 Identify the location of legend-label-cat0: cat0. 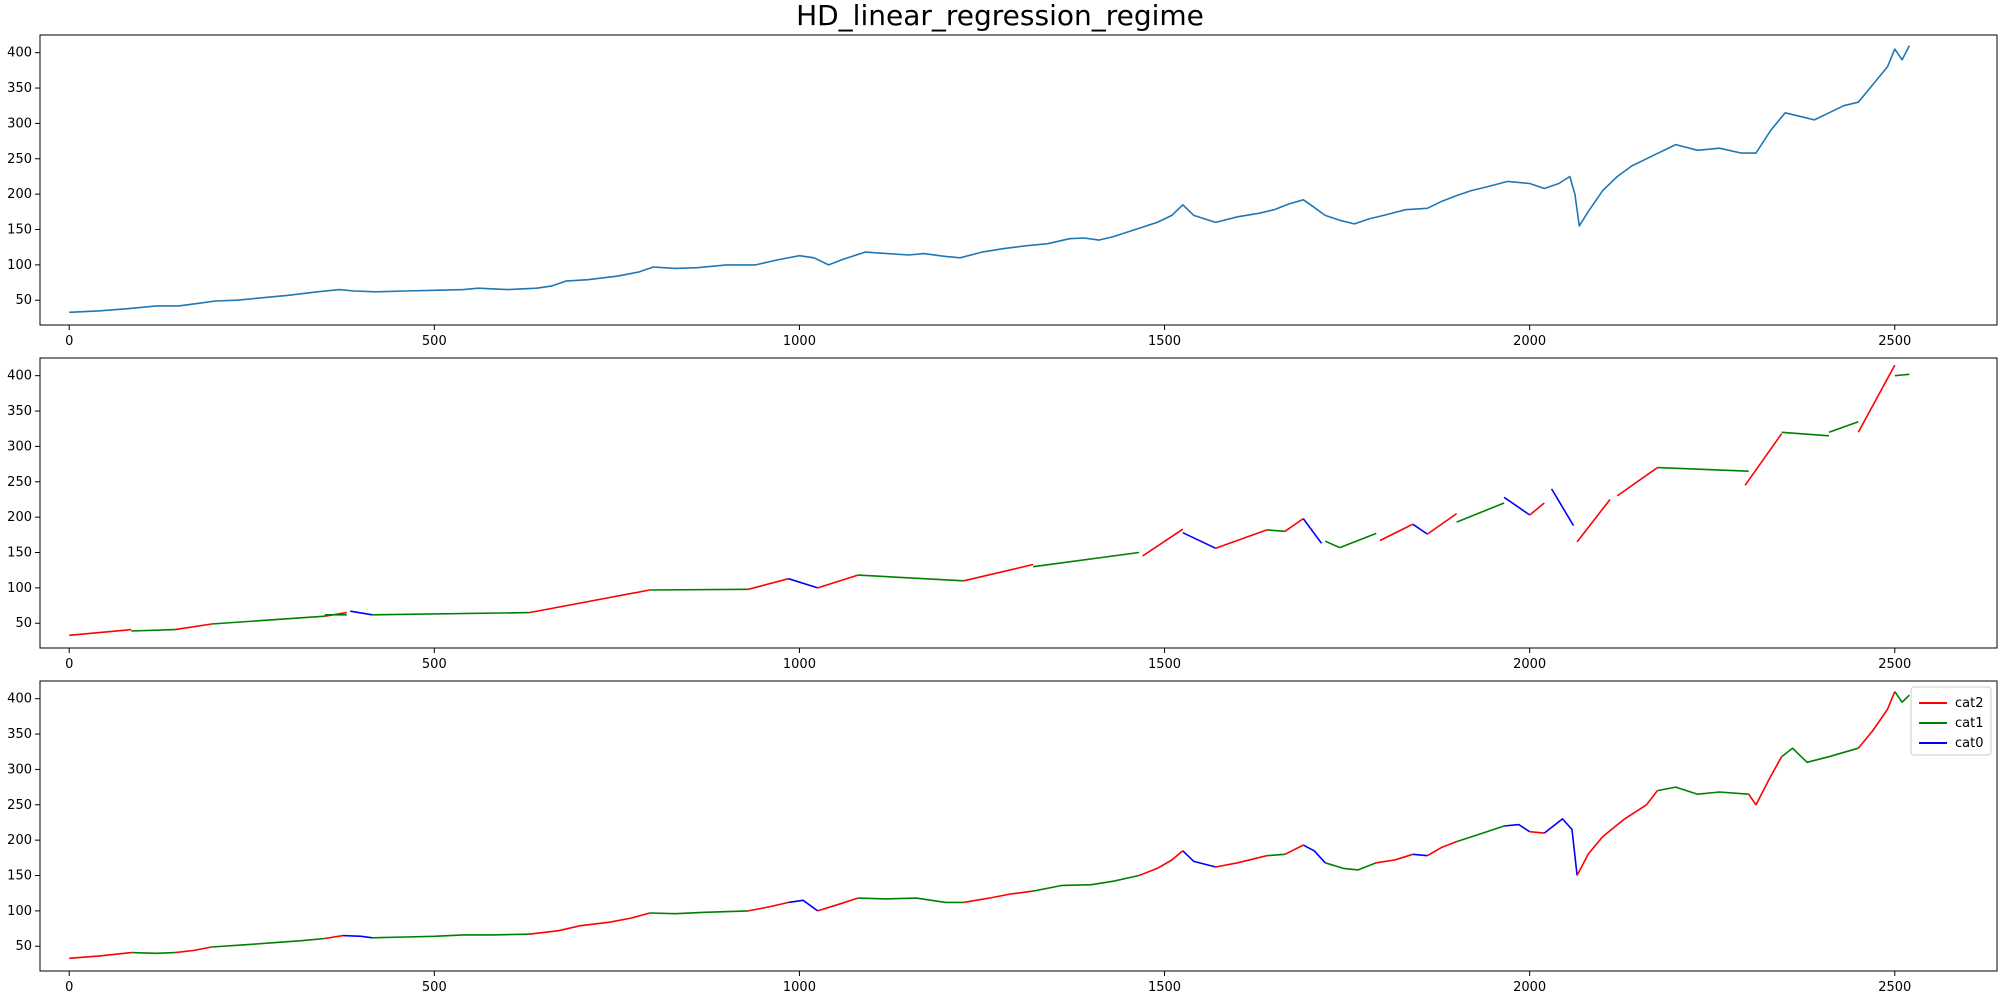
(1969, 743).